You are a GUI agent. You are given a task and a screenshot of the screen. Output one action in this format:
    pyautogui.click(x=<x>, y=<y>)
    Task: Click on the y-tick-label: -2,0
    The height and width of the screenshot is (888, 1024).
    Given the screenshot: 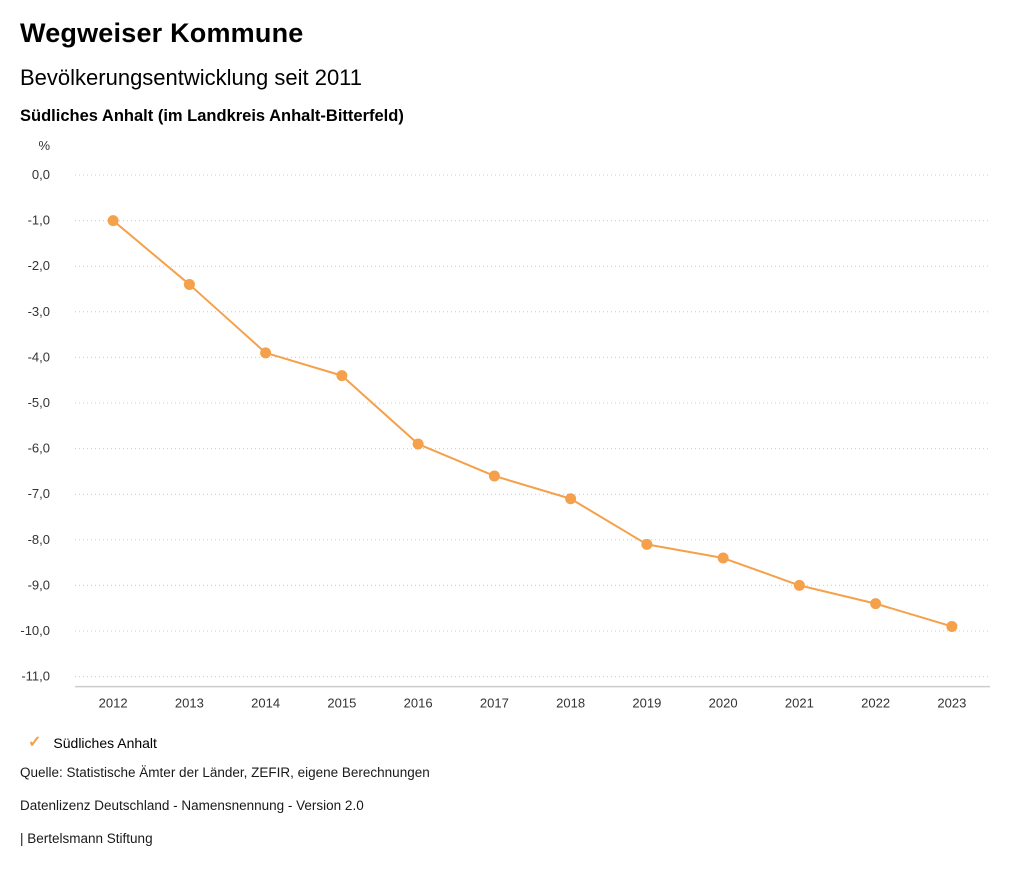 What is the action you would take?
    pyautogui.click(x=39, y=265)
    